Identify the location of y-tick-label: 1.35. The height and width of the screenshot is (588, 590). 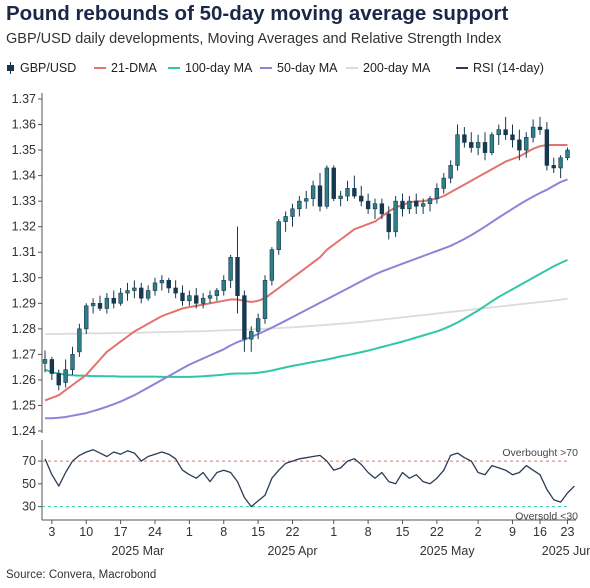
(24, 150).